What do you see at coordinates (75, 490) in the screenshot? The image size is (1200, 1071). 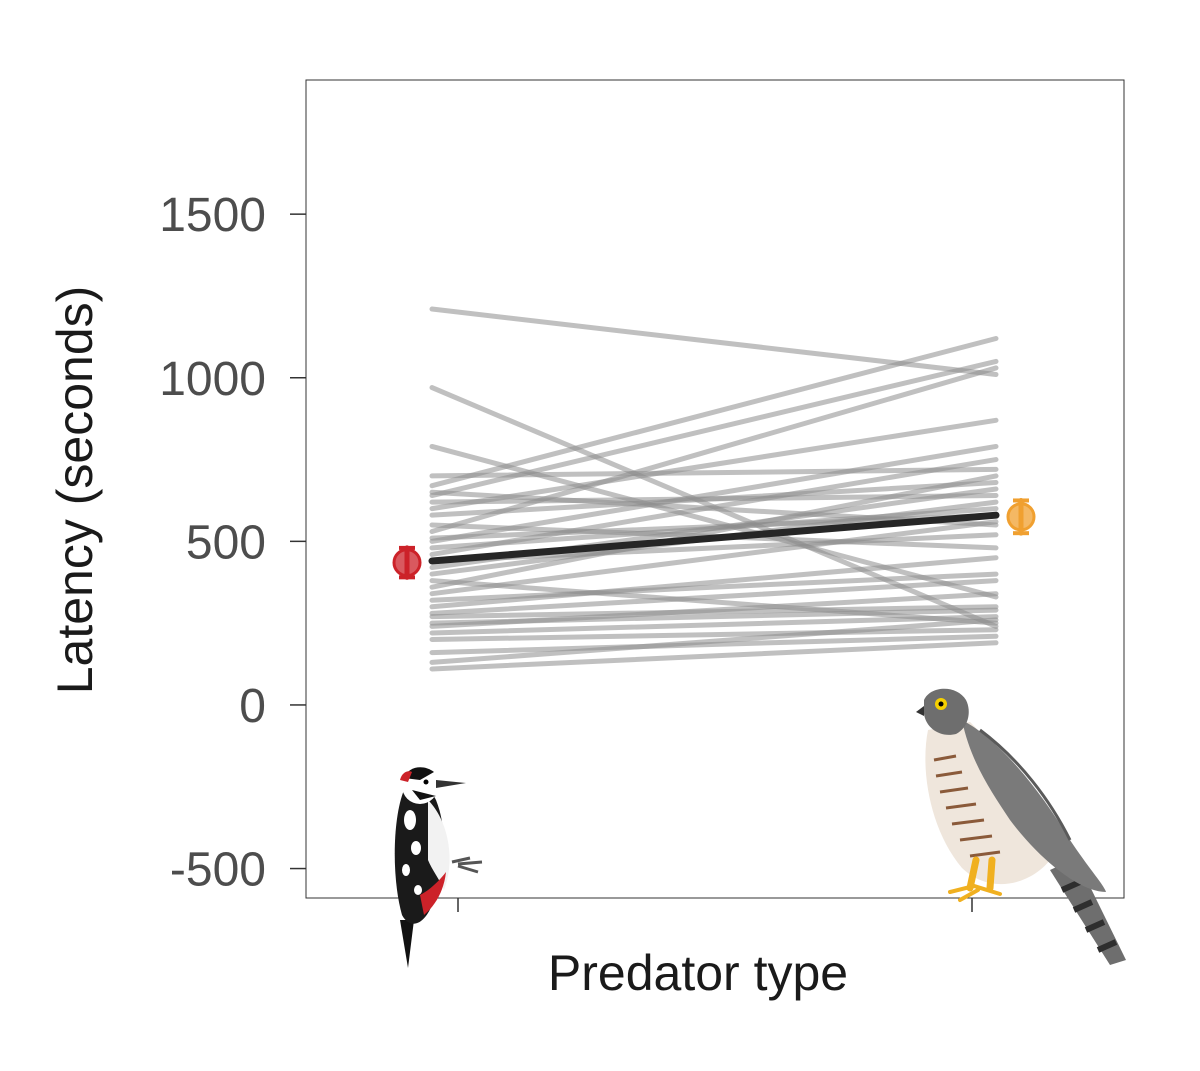 I see `y-axis-title: Latency (seconds)` at bounding box center [75, 490].